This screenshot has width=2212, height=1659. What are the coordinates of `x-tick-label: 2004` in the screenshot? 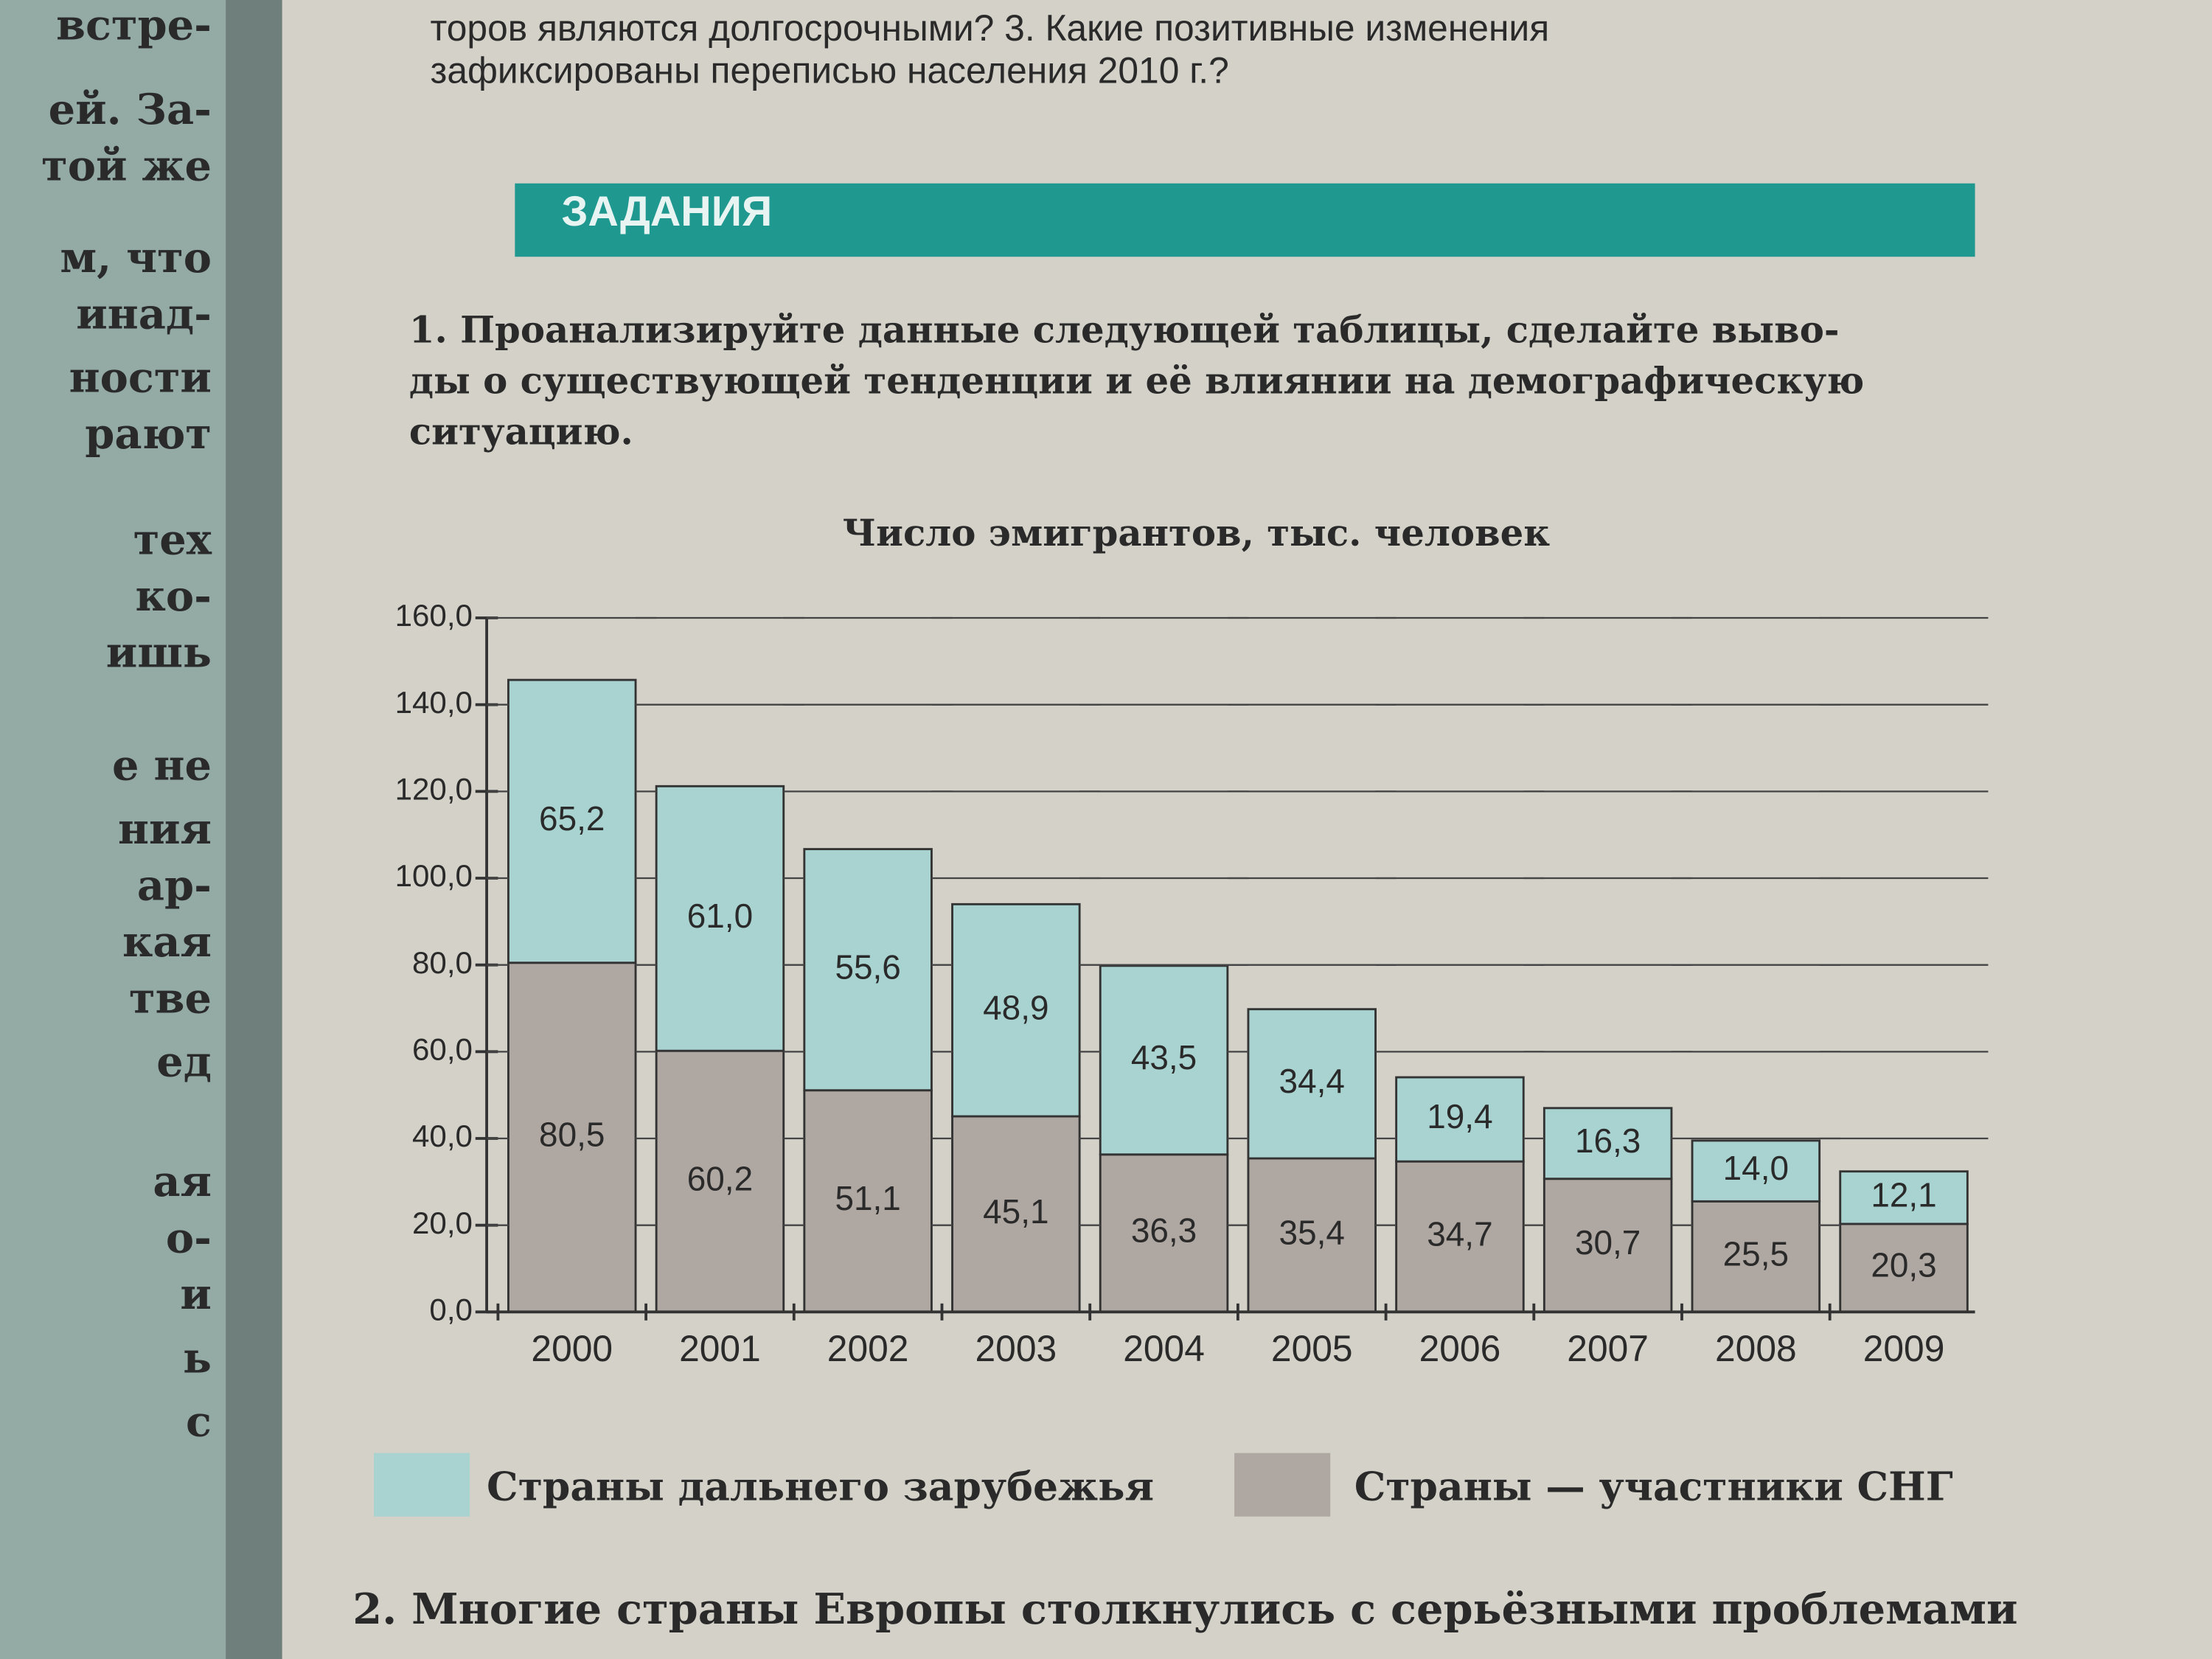 It's located at (1164, 1348).